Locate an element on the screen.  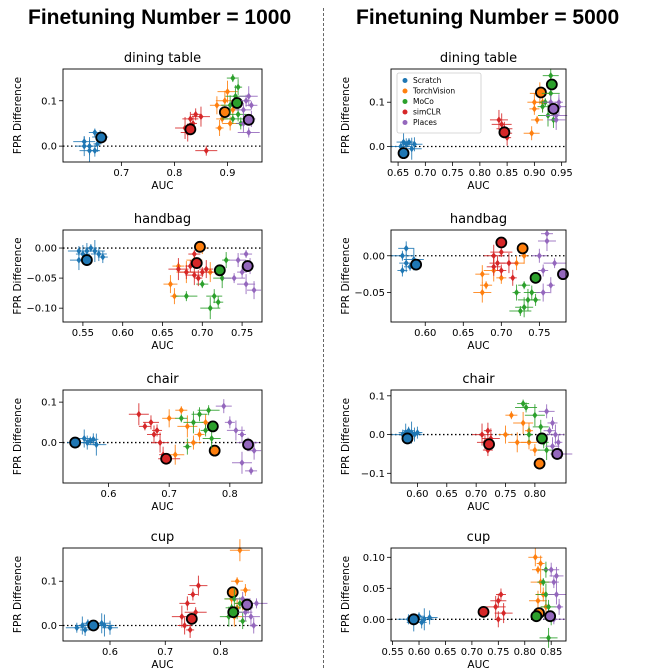
legend-entry: TorchVision is located at coordinates (433, 91).